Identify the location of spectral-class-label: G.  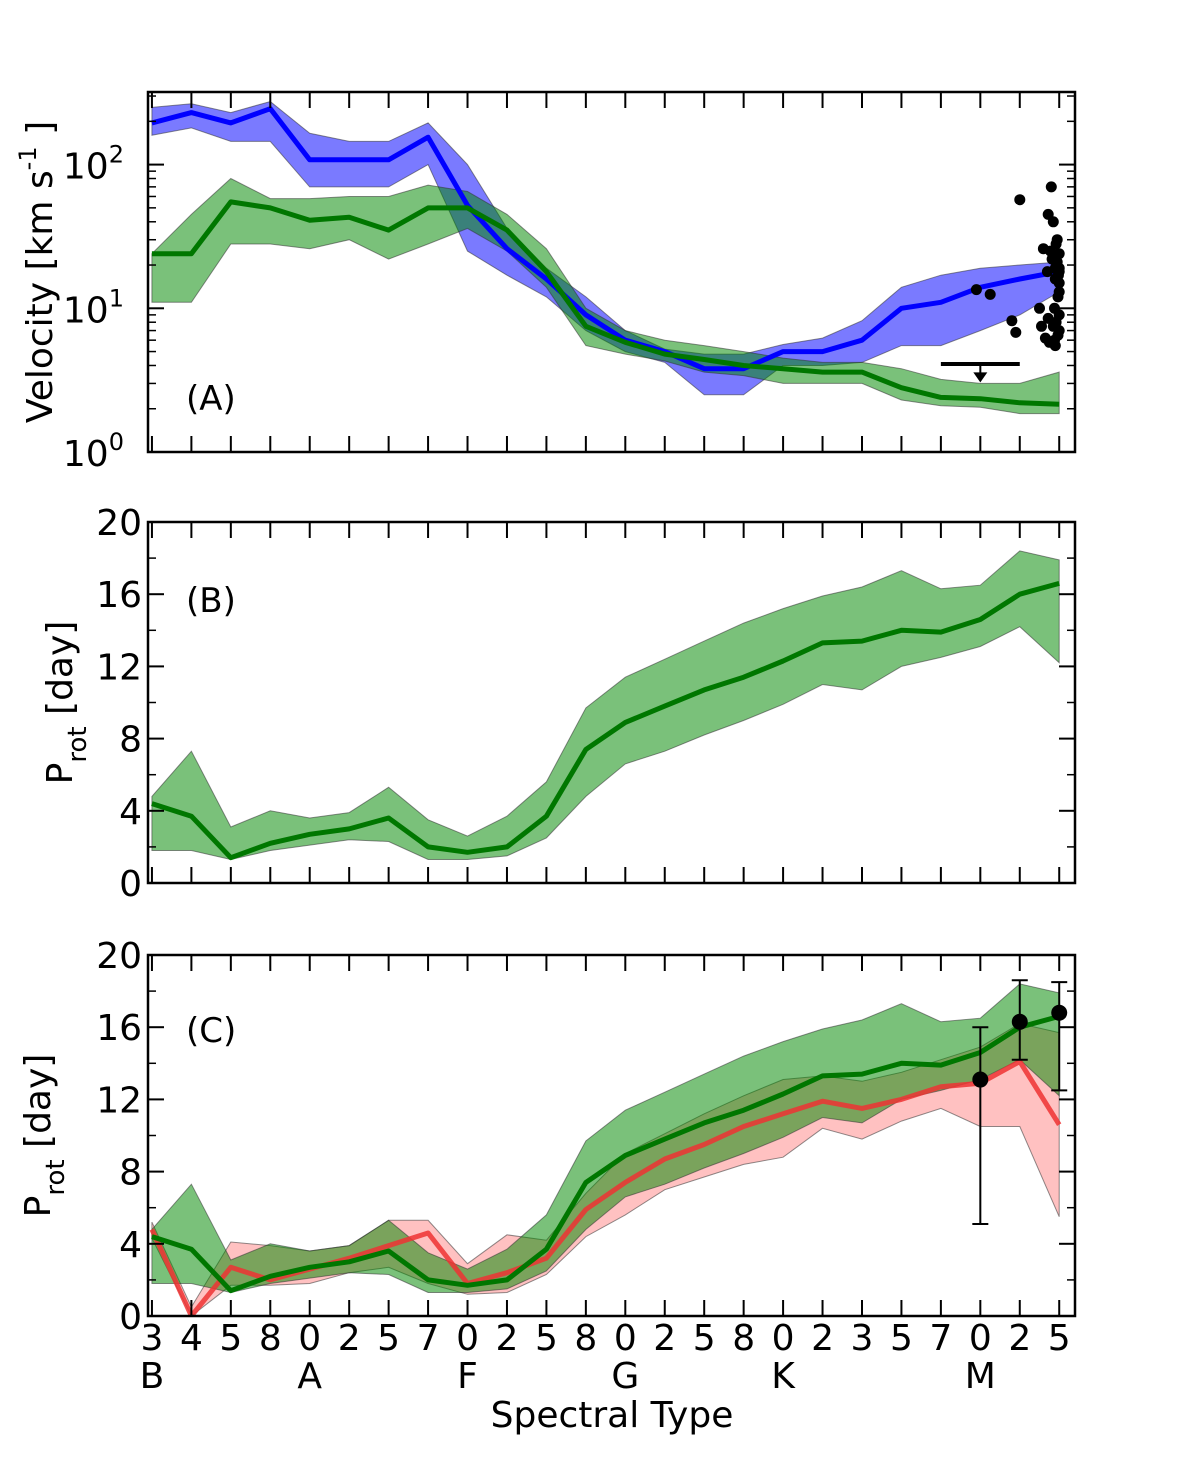
(625, 1376).